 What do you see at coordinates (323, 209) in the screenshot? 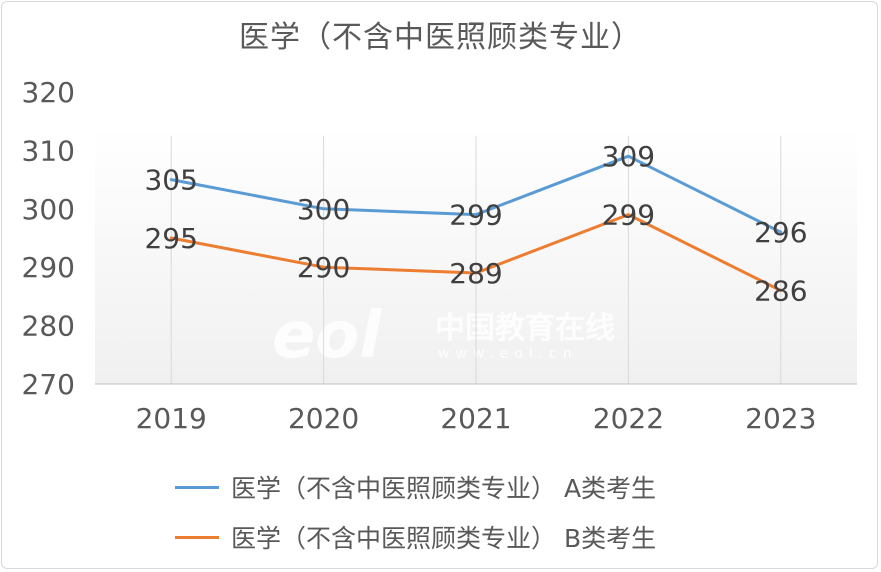
I see `data-label: 300` at bounding box center [323, 209].